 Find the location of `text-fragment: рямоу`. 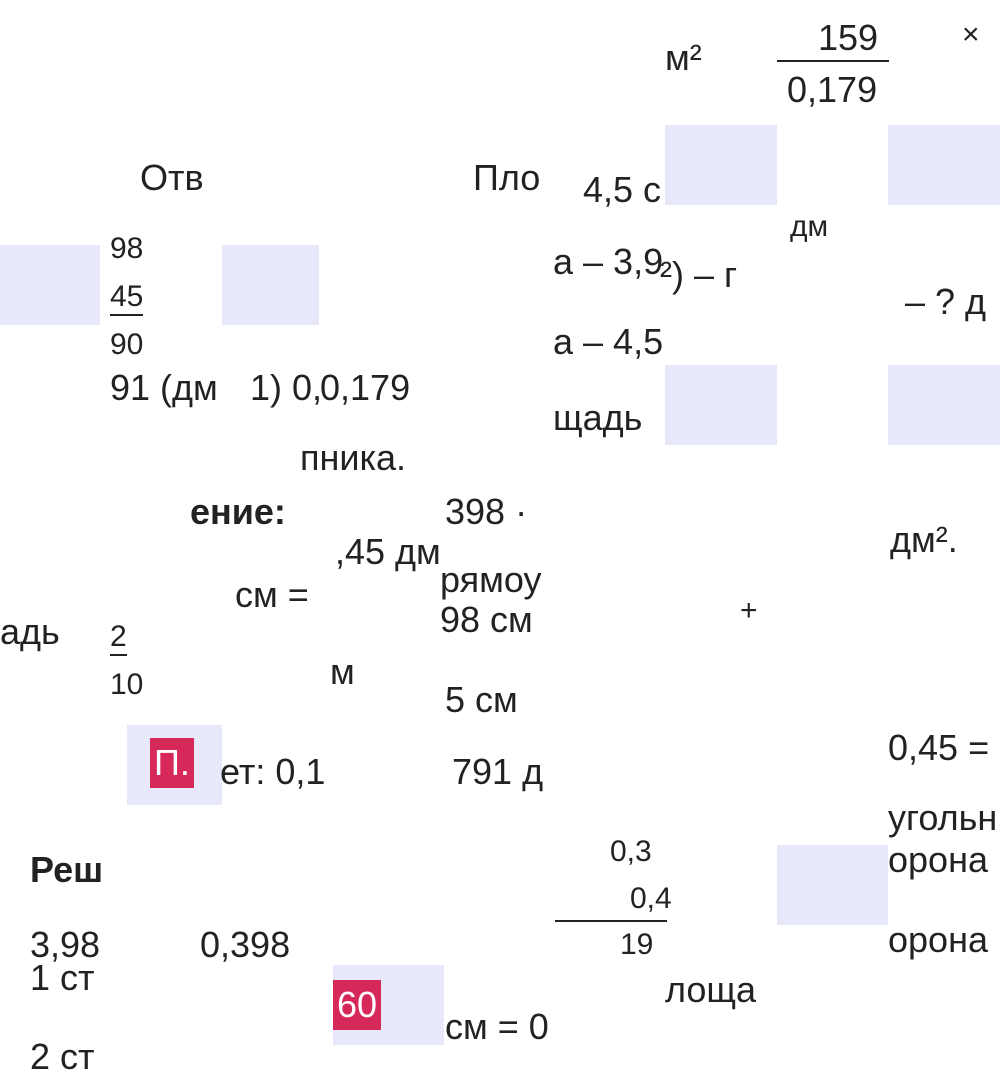

text-fragment: рямоу is located at coordinates (491, 579).